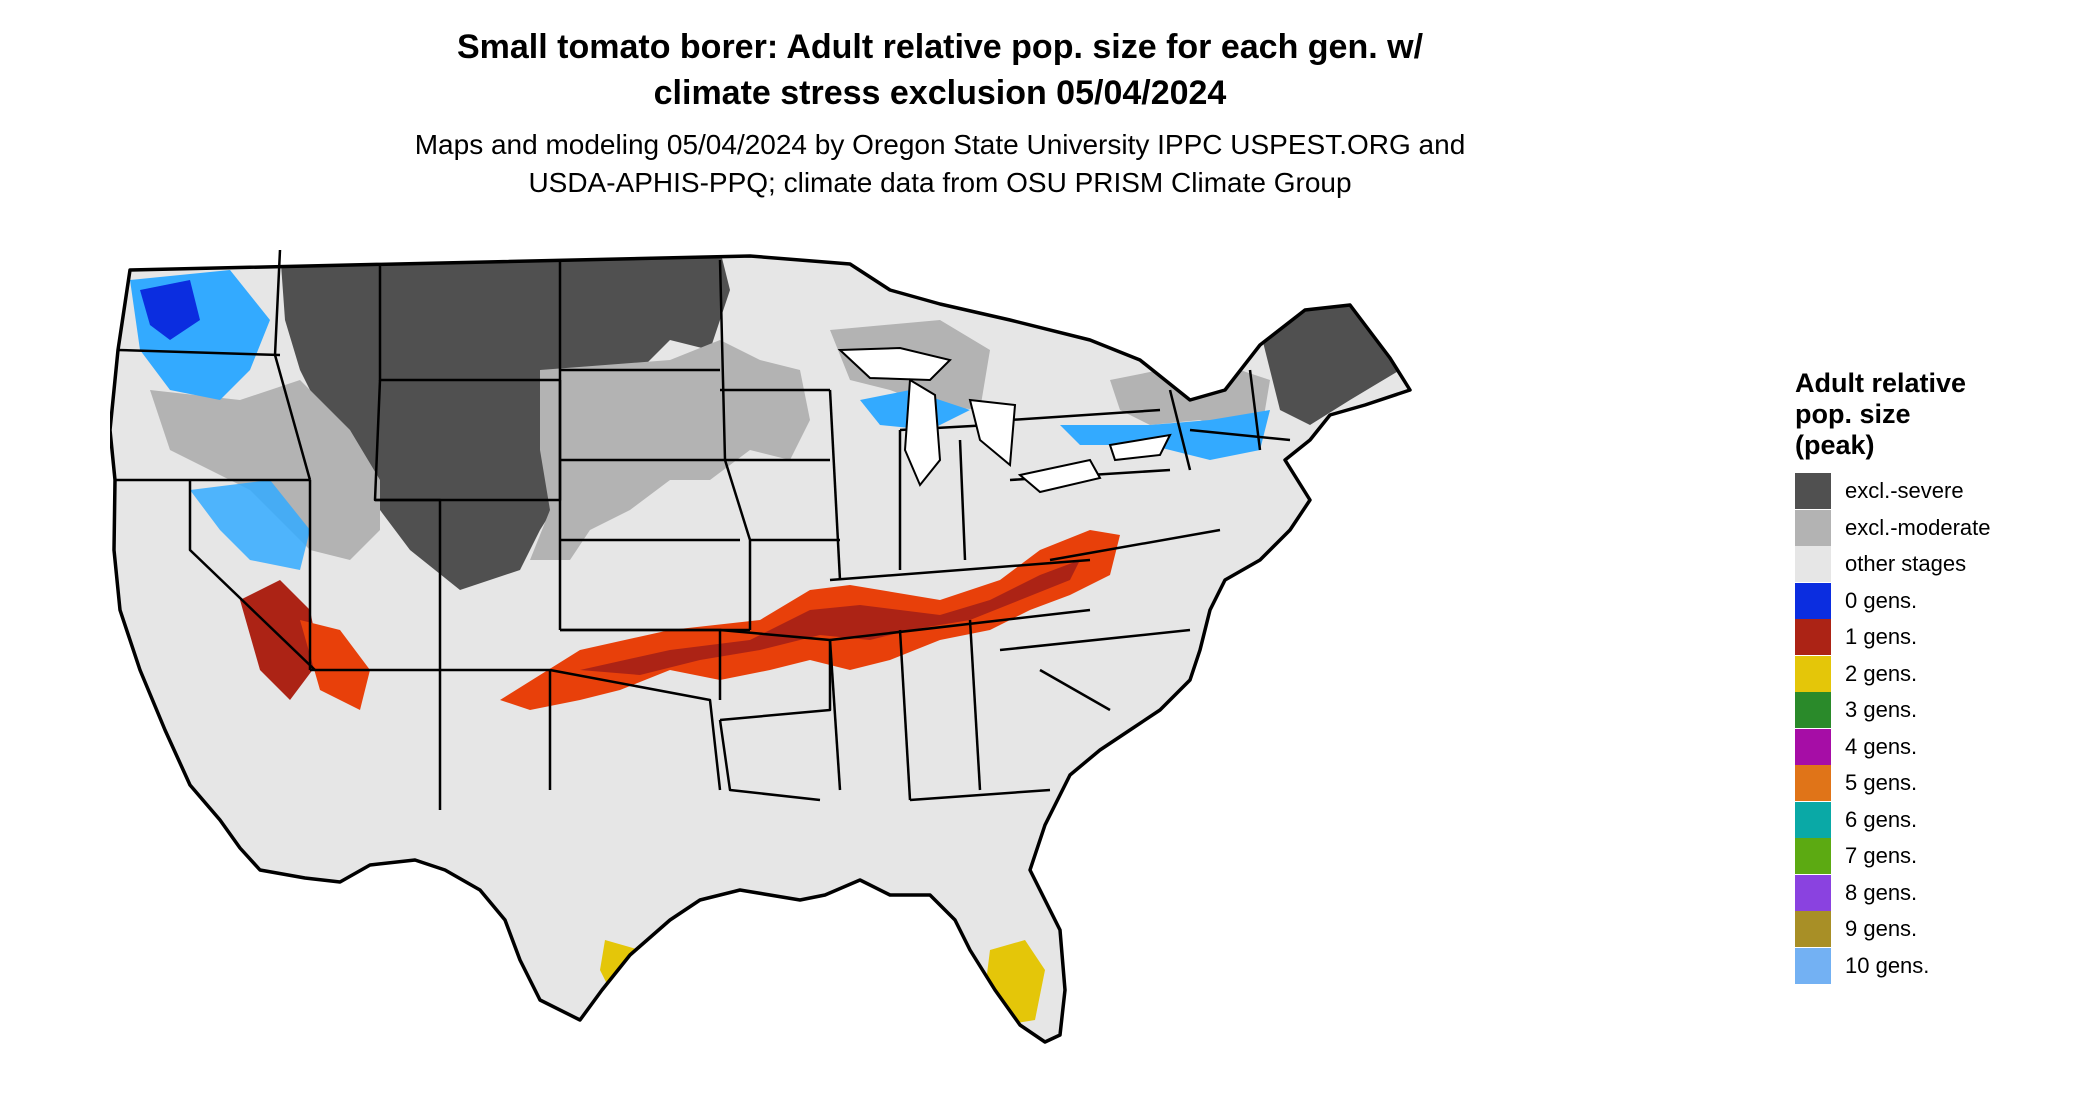 The width and height of the screenshot is (2100, 1116). I want to click on legend-item: other stages, so click(1940, 564).